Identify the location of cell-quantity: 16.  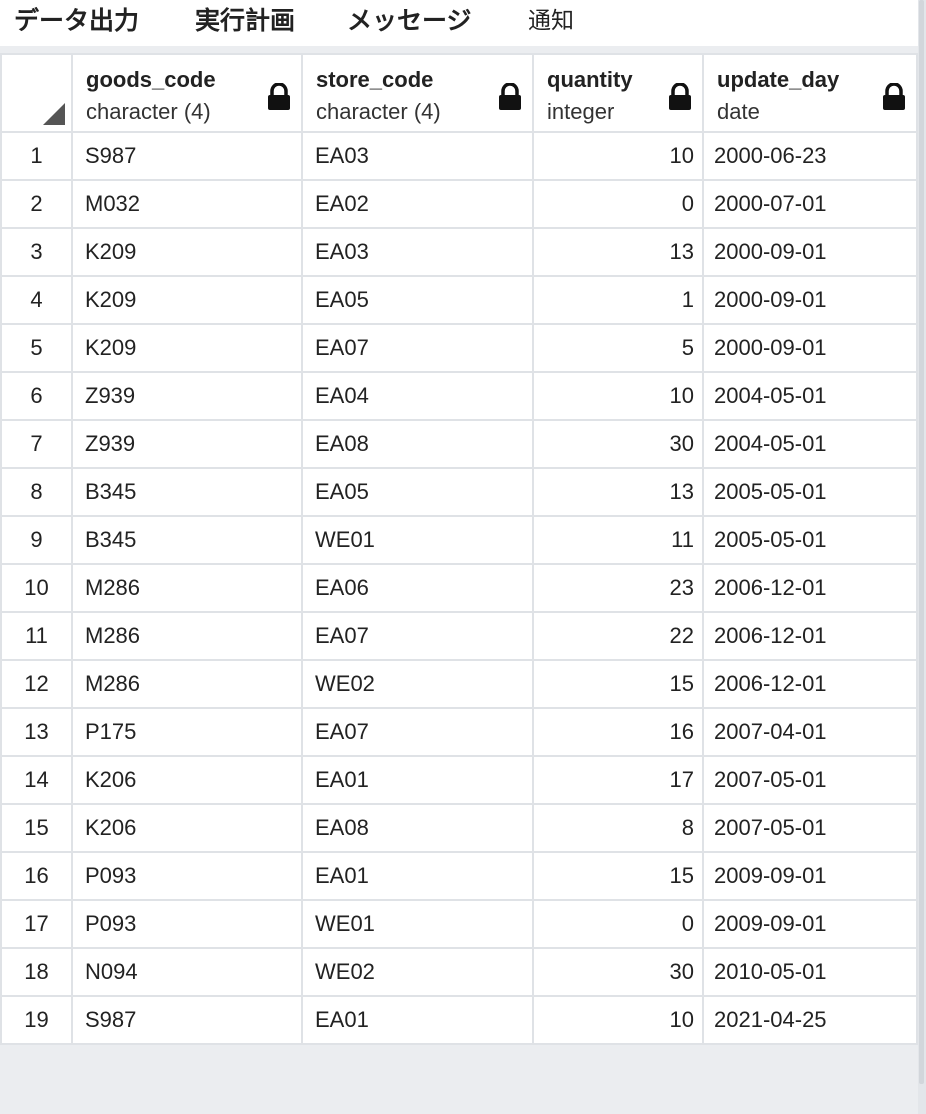
(618, 732).